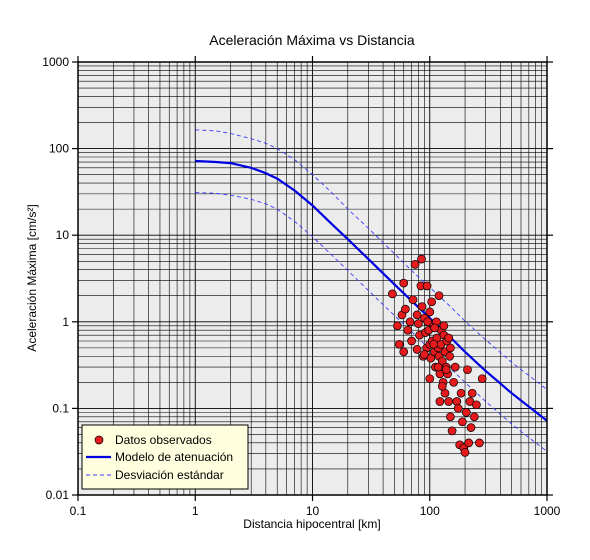 This screenshot has width=590, height=560. I want to click on y-tick-label: 100, so click(59, 149).